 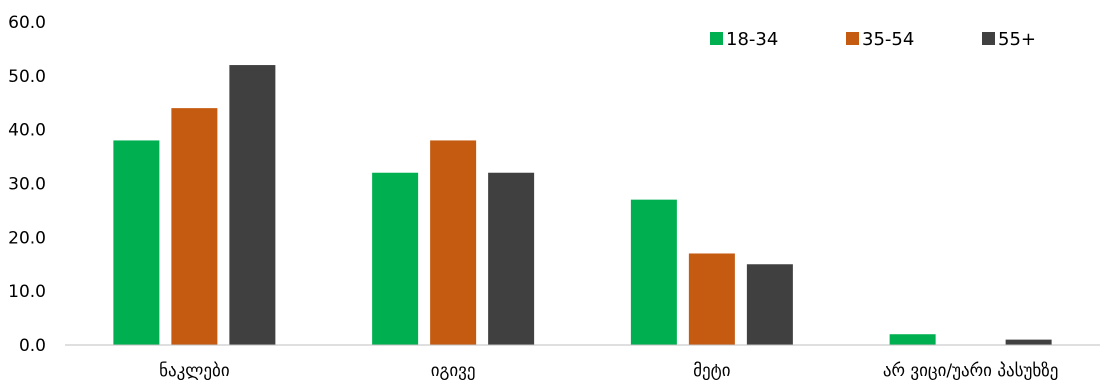 I want to click on x-category-label: იგივე, so click(x=453, y=371).